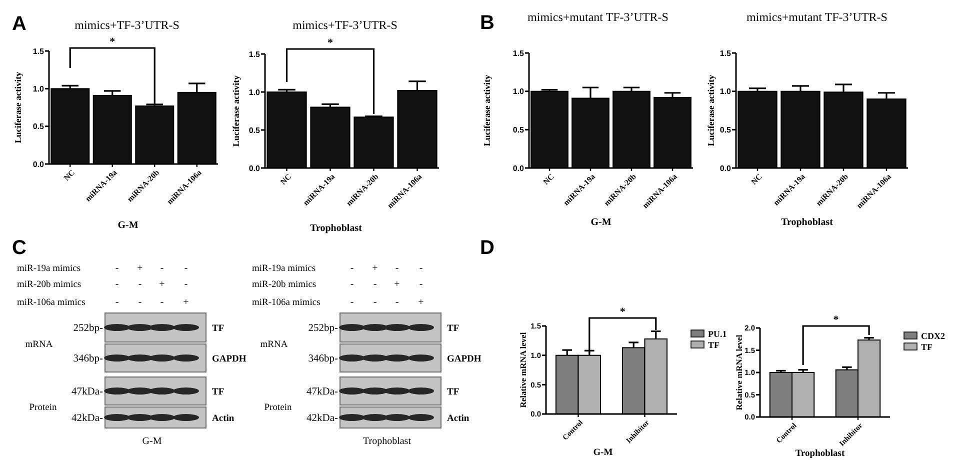  Describe the element at coordinates (152, 441) in the screenshot. I see `text: G-M` at that location.